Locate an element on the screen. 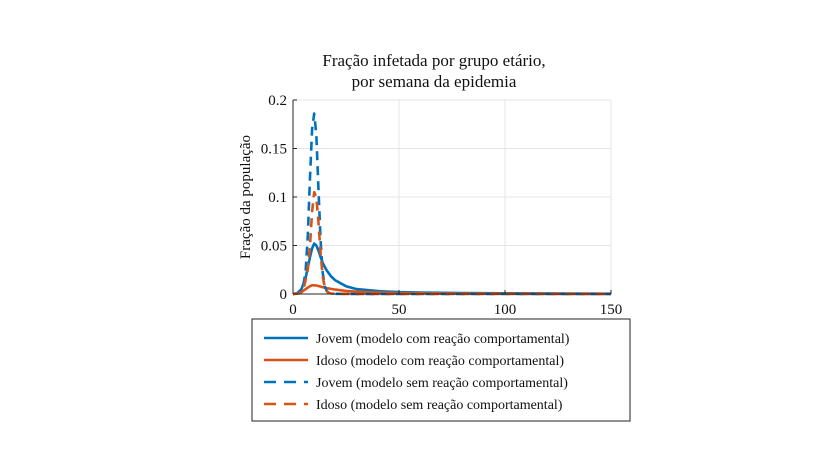  legend-item: Jovem (modelo com reação comportamental) is located at coordinates (417, 339).